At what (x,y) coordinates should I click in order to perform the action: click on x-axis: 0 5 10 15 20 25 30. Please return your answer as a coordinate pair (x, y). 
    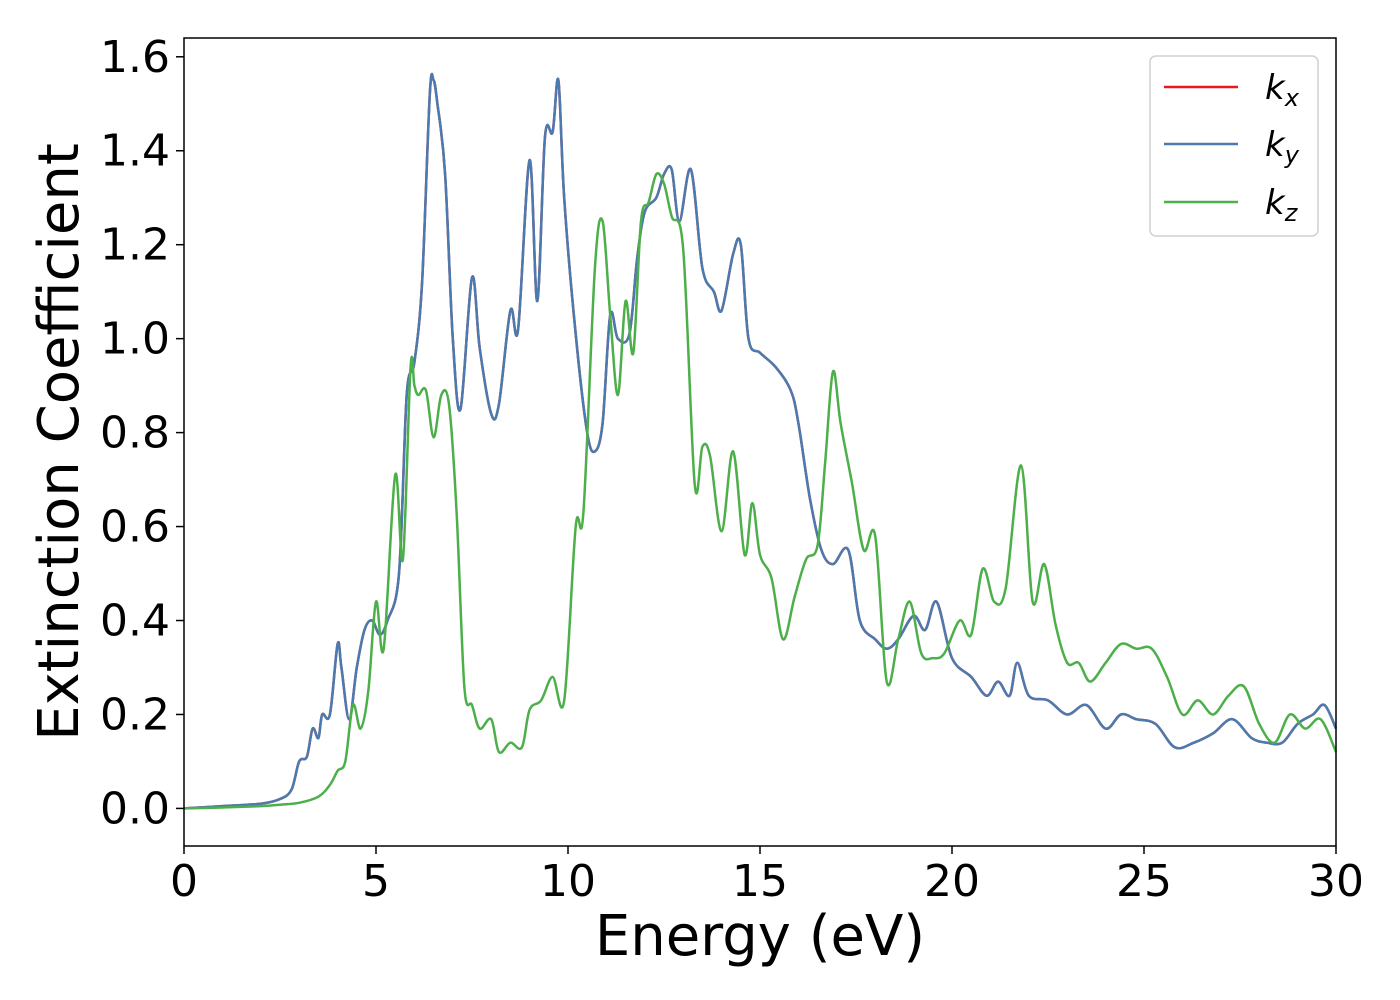
    Looking at the image, I should click on (767, 876).